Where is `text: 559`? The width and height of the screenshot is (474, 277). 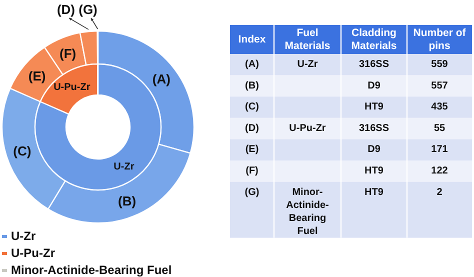
text: 559 is located at coordinates (439, 64).